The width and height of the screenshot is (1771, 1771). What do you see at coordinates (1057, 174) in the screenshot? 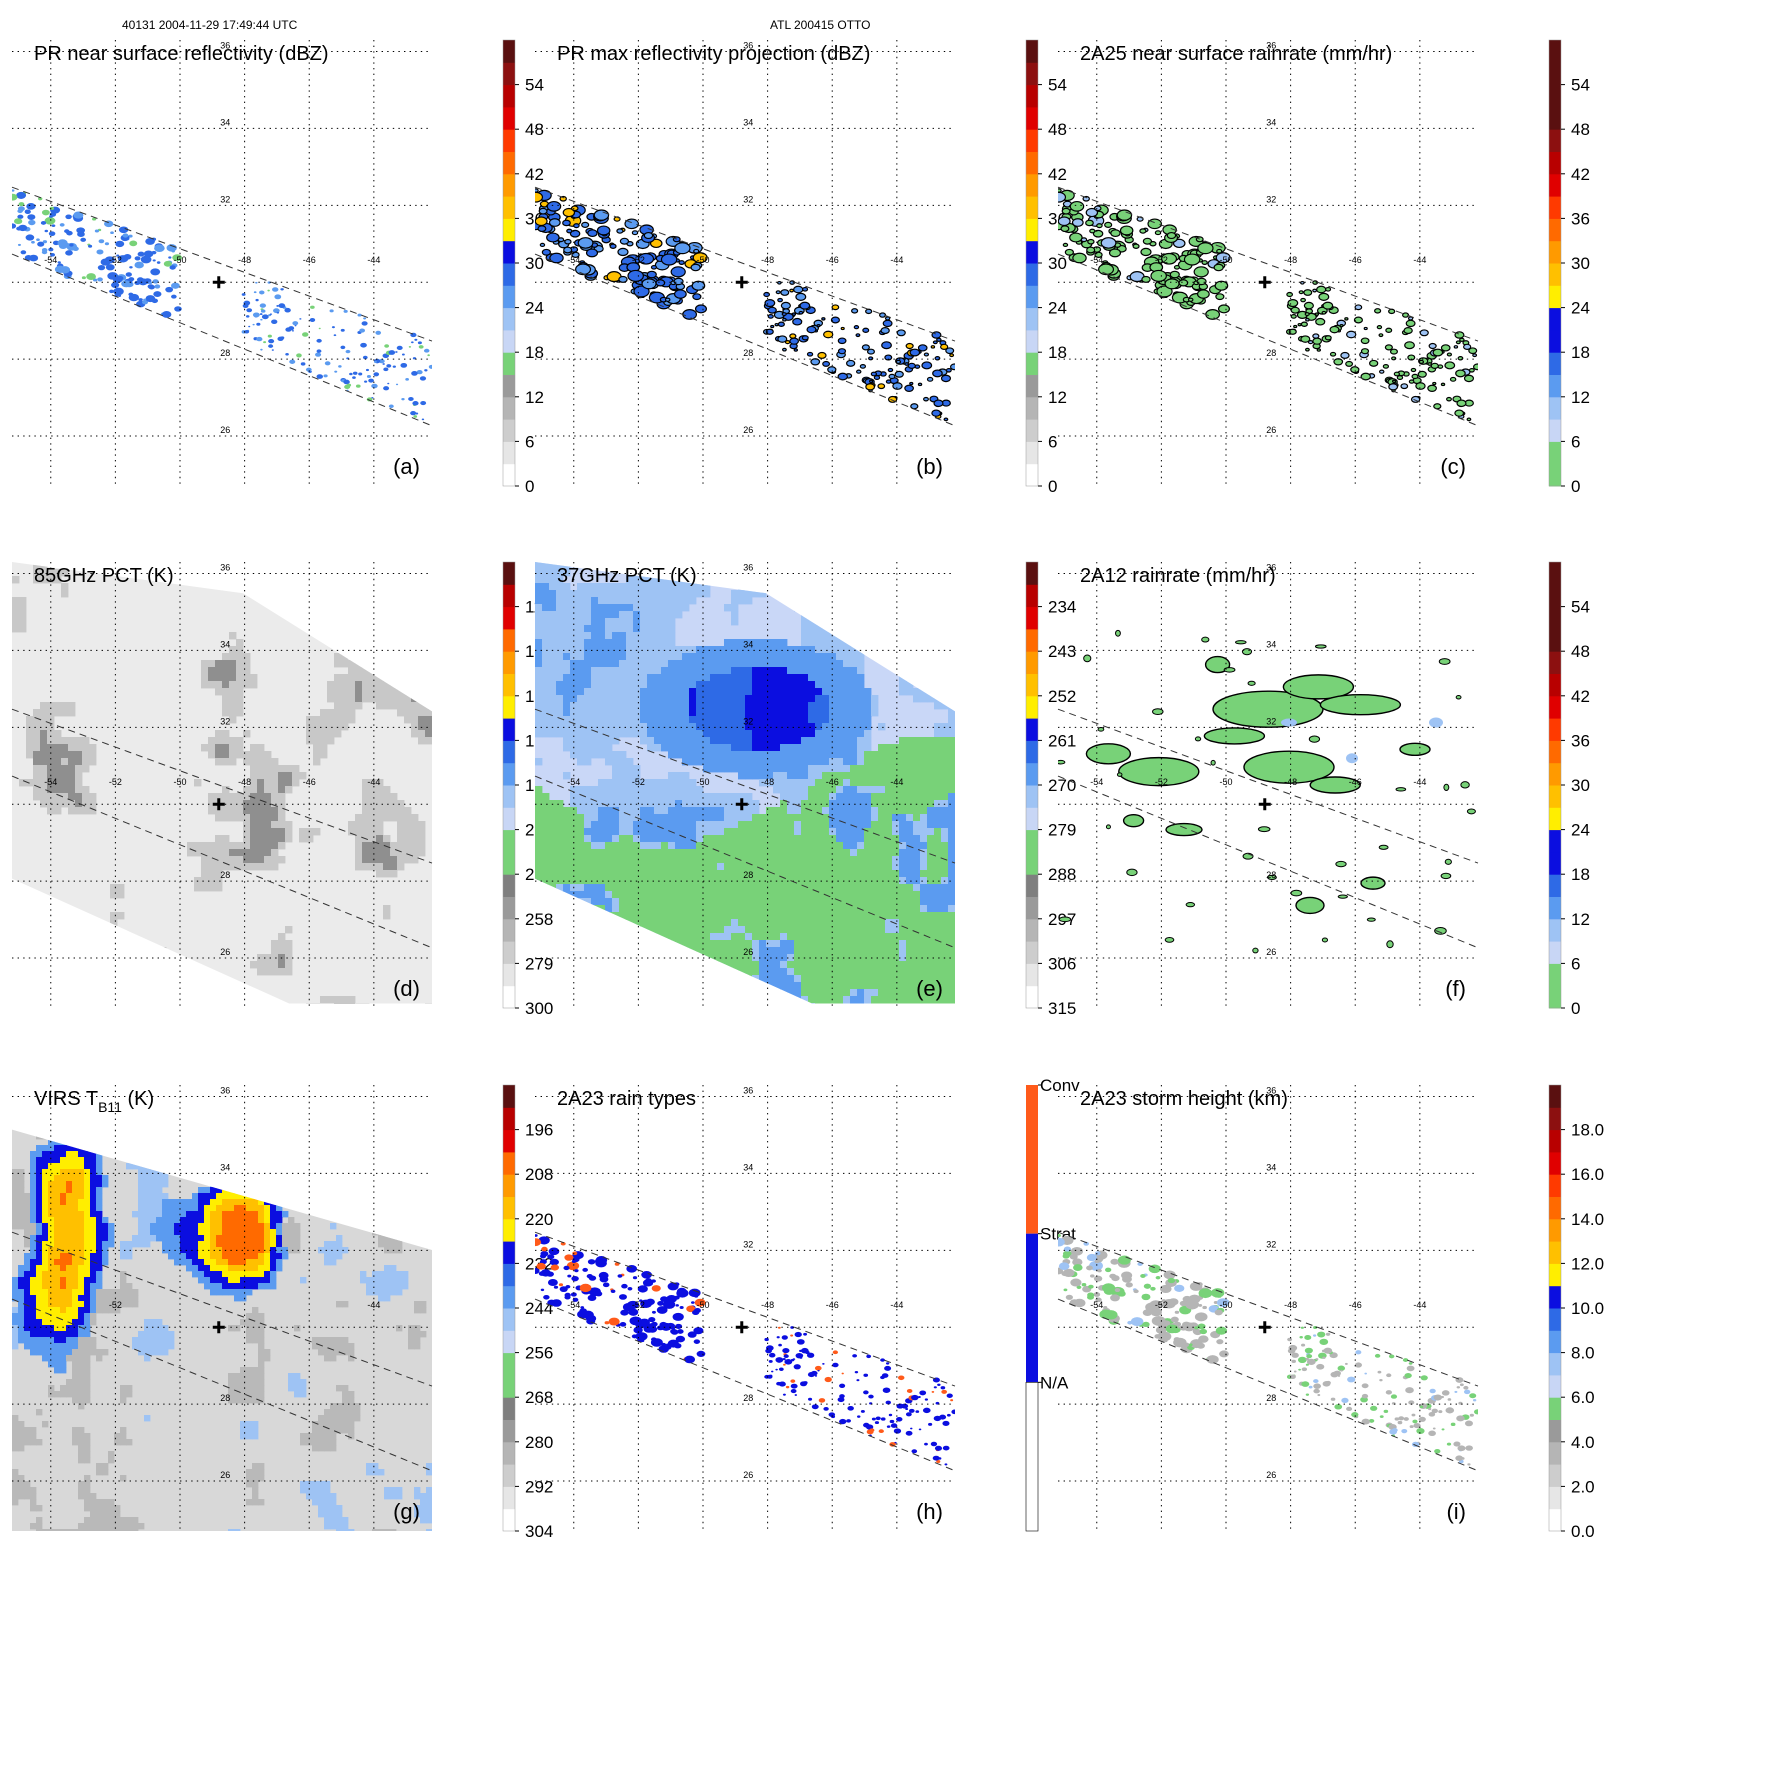
I see `colorbar-tick-label: 42` at bounding box center [1057, 174].